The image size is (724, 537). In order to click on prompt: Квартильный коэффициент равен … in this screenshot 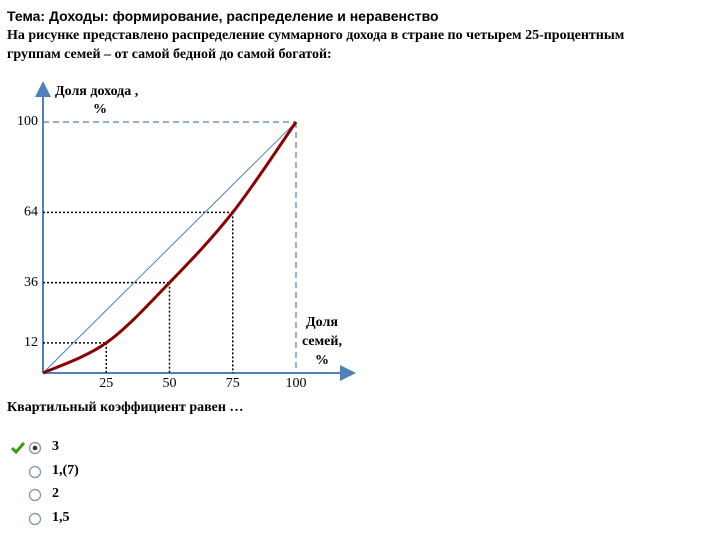, I will do `click(125, 407)`.